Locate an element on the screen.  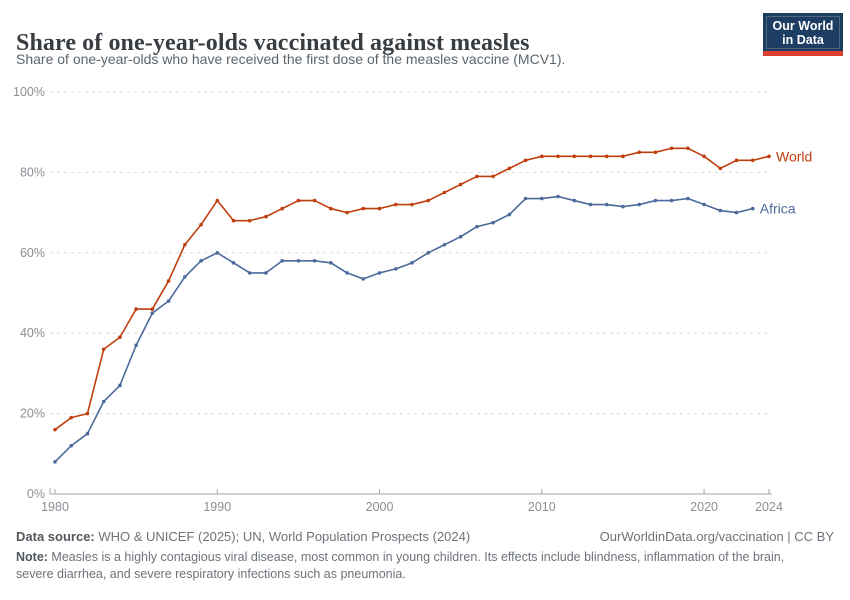
x-tick-label: 1980 is located at coordinates (55, 507).